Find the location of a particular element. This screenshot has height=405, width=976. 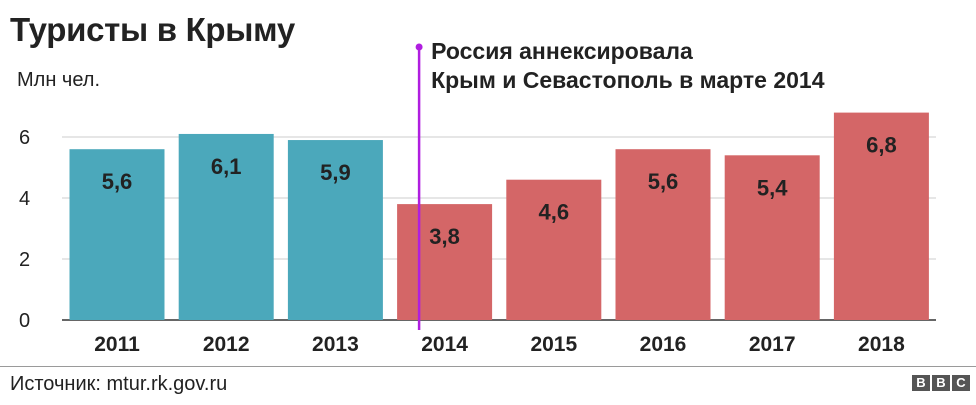

x-tick-label: 2016 is located at coordinates (663, 344).